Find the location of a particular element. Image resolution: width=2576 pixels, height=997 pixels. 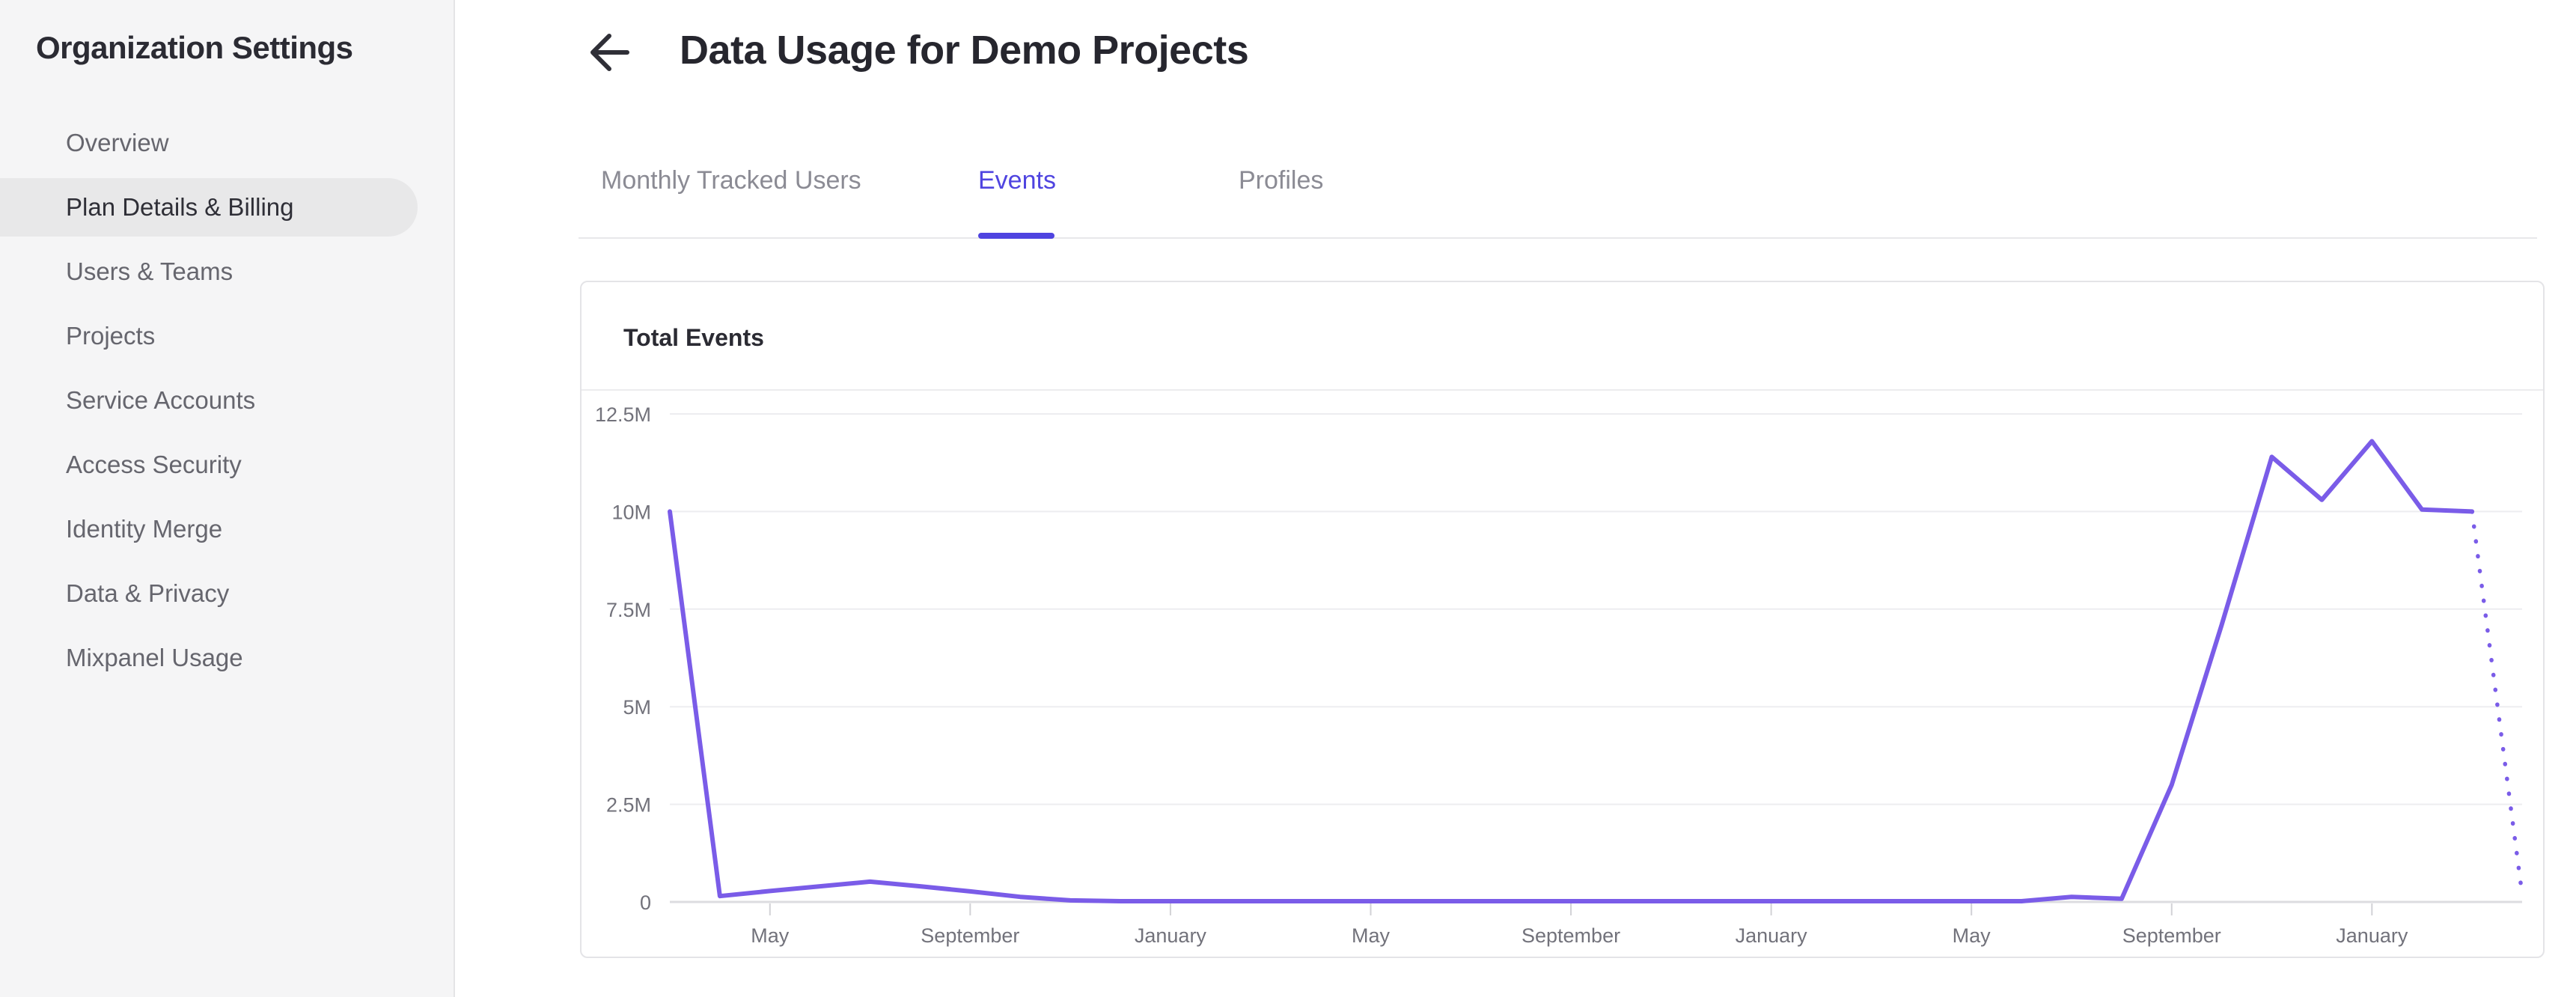

active-tab-underline is located at coordinates (1016, 236).